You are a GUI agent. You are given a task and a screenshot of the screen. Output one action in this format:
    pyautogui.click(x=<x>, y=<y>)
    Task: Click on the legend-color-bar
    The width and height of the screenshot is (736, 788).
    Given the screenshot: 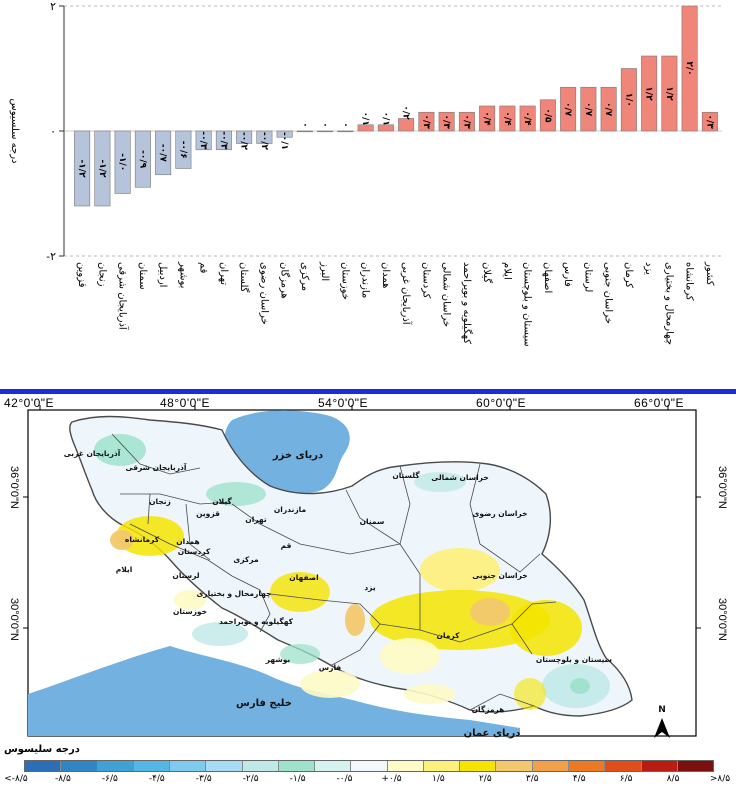 What is the action you would take?
    pyautogui.click(x=369, y=766)
    